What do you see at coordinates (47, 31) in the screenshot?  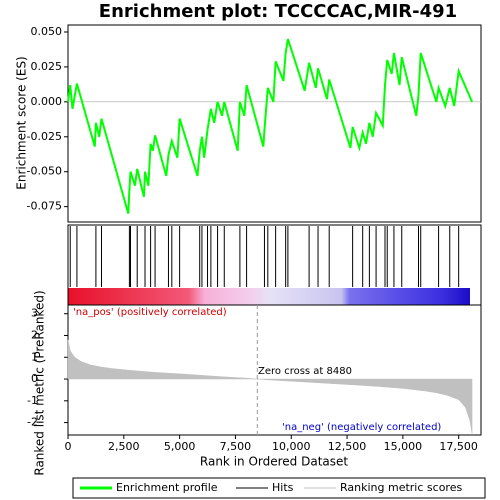 I see `y-tick-label: 0.050` at bounding box center [47, 31].